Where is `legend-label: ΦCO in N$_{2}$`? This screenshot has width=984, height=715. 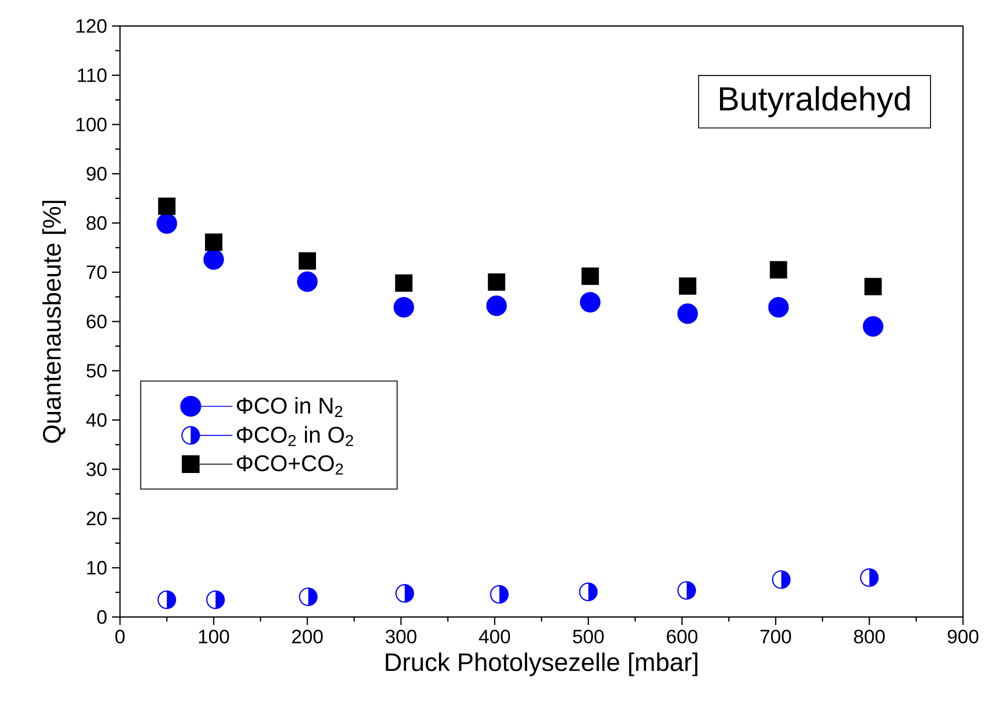 legend-label: ΦCO in N$_{2}$ is located at coordinates (289, 407).